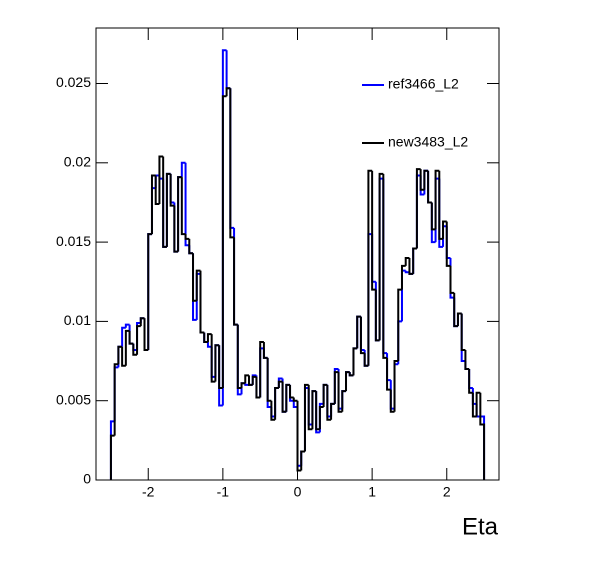  What do you see at coordinates (298, 492) in the screenshot?
I see `x-tick-label: 0` at bounding box center [298, 492].